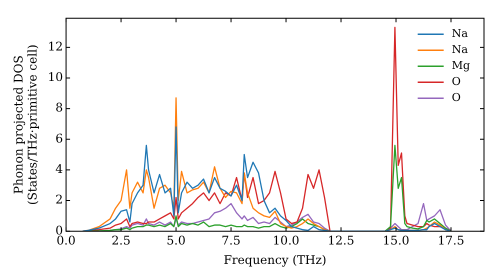 The width and height of the screenshot is (500, 280). I want to click on y-tick-label: 2, so click(59, 199).